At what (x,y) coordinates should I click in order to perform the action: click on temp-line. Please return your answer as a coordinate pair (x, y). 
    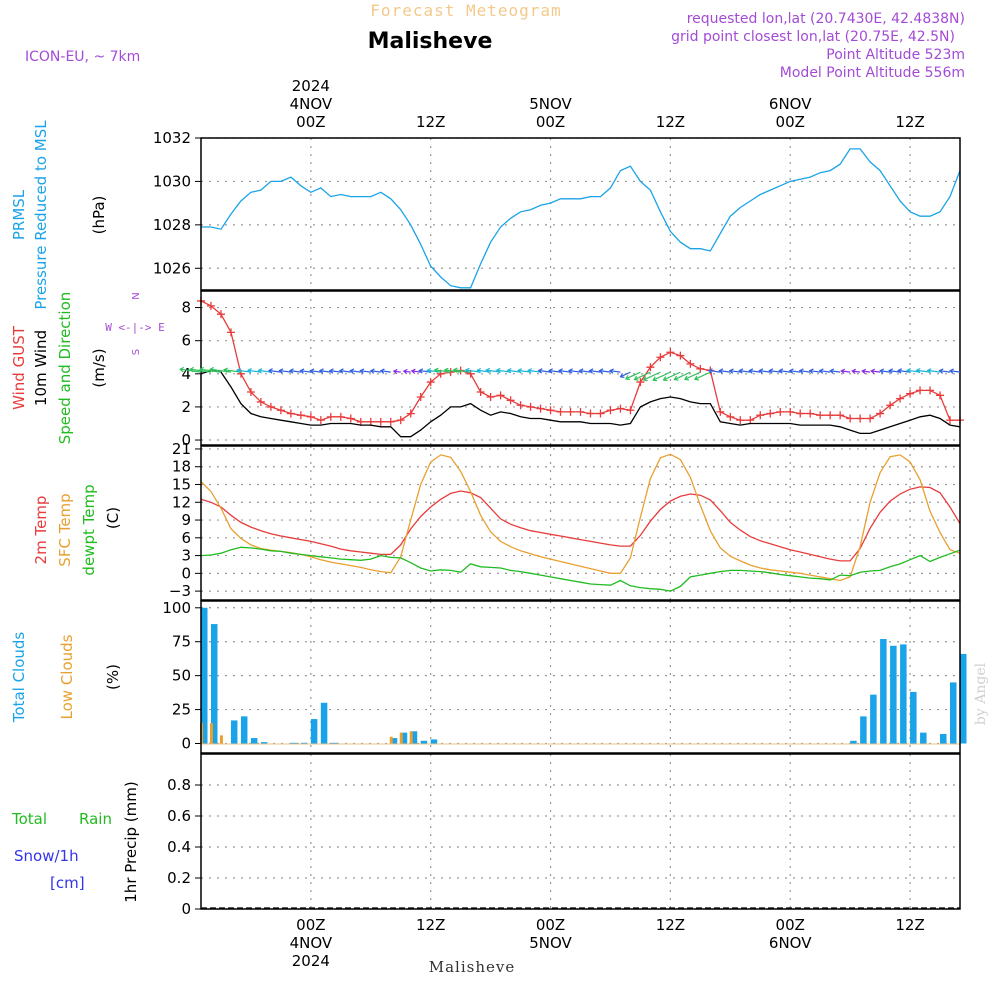
    Looking at the image, I should click on (580, 524).